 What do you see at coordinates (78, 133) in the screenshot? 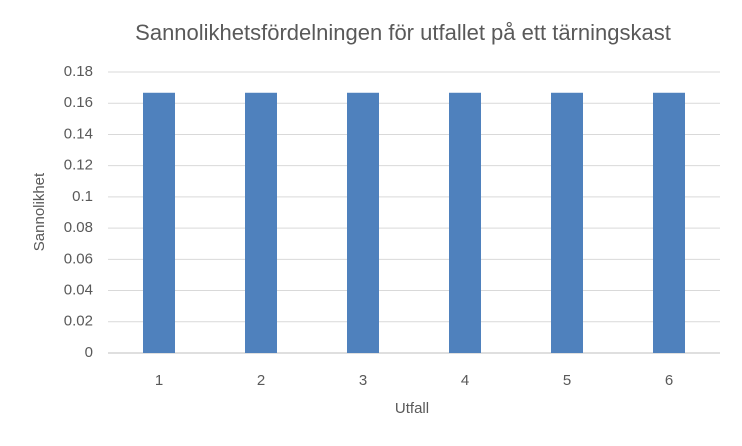
I see `y-tick-label: 0.14` at bounding box center [78, 133].